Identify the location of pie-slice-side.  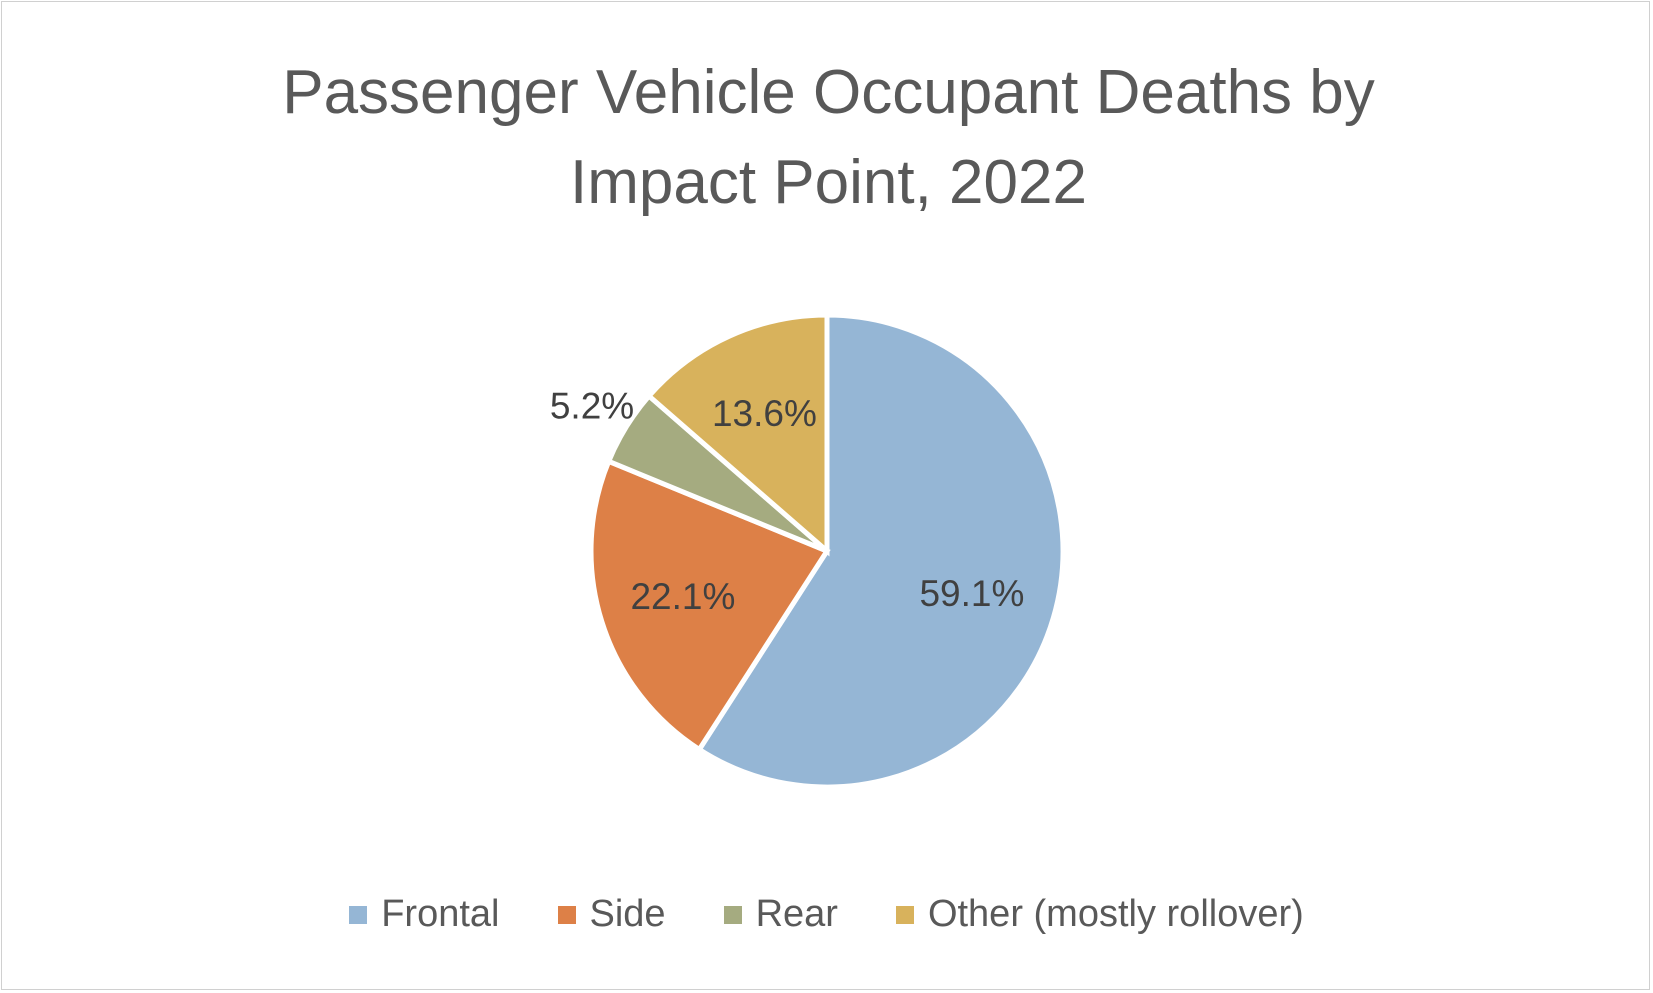
(709, 605).